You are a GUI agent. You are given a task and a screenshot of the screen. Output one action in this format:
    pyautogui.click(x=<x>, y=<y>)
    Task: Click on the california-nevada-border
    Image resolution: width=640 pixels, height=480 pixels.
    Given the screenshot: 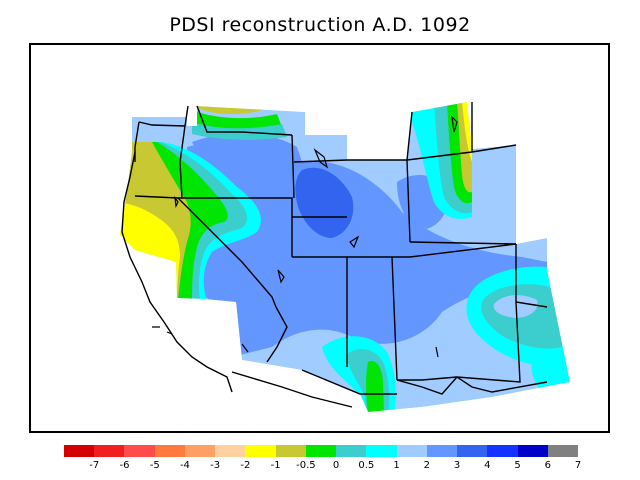 What is the action you would take?
    pyautogui.click(x=227, y=252)
    